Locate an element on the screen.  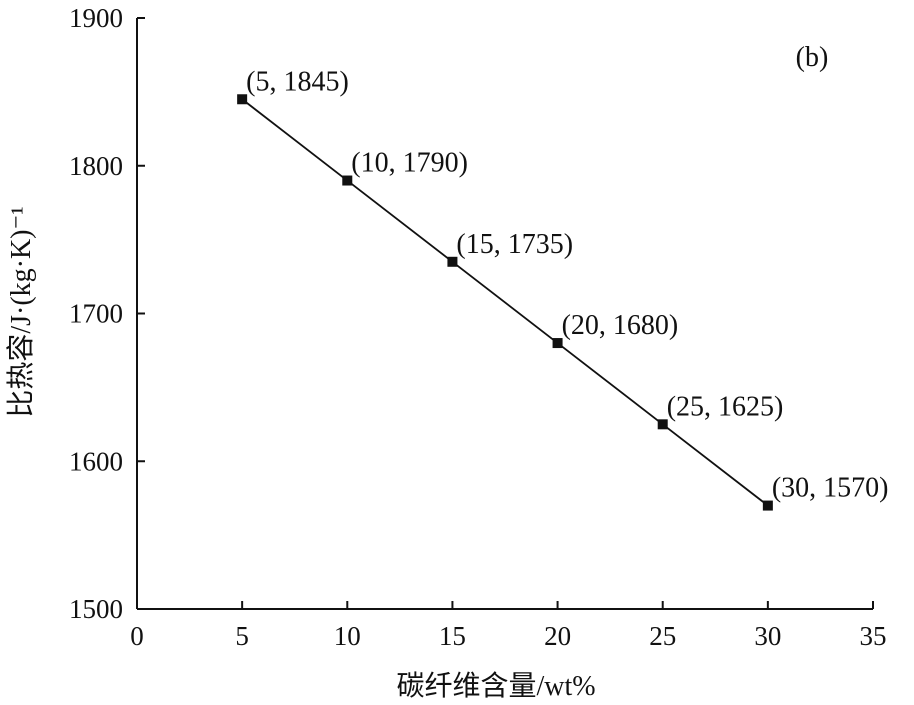
x-tick-label: 30 is located at coordinates (767, 636).